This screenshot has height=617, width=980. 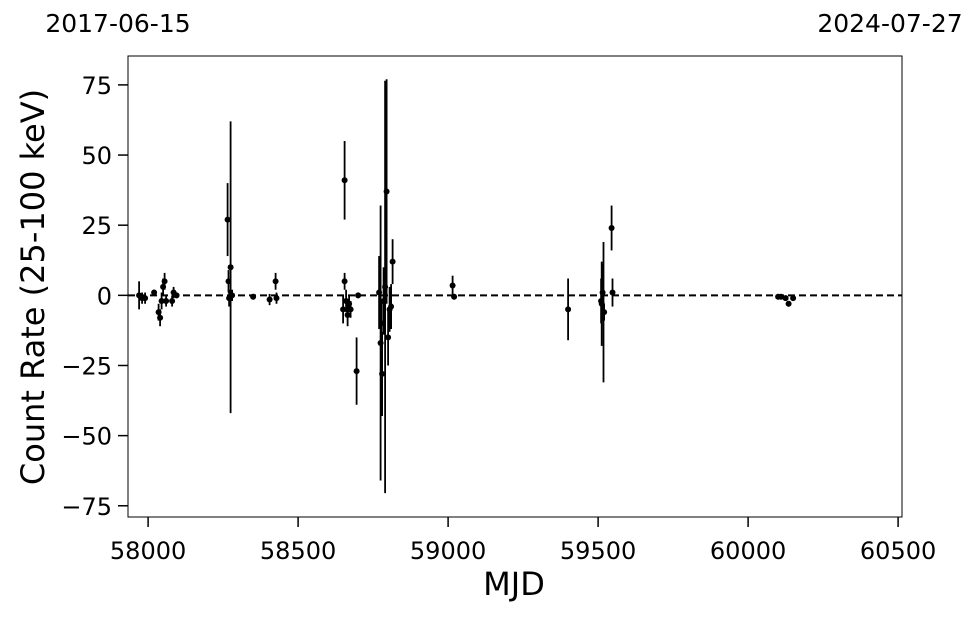 I want to click on y-tick-label: −75, so click(x=86, y=507).